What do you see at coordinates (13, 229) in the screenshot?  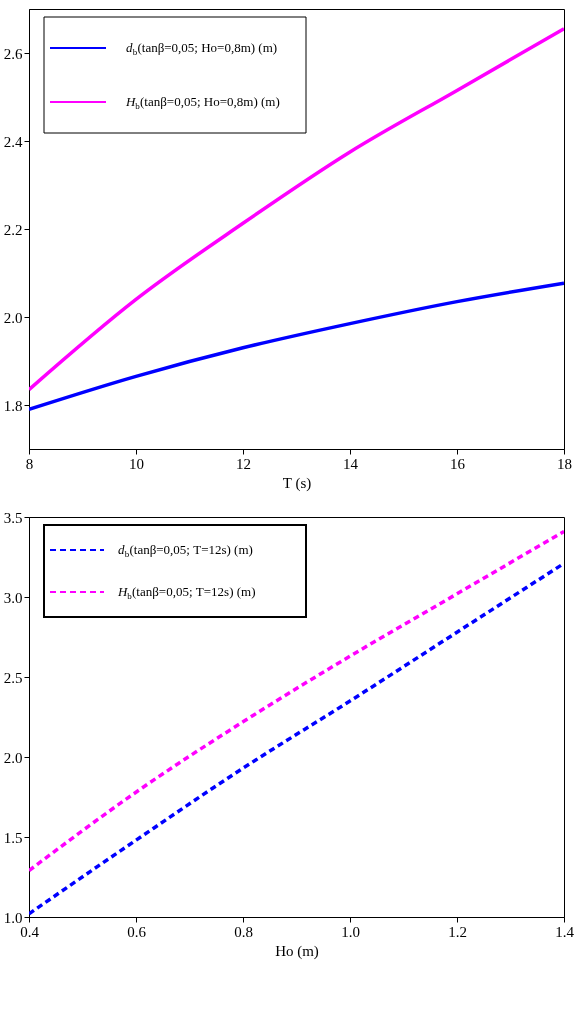 I see `y-tick-label: 2.2` at bounding box center [13, 229].